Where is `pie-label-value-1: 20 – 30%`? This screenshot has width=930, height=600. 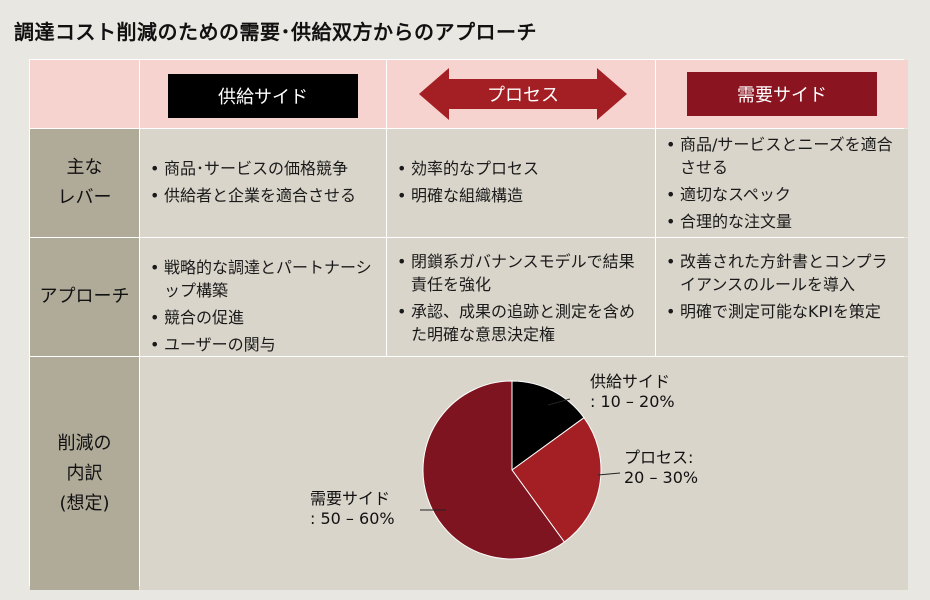
pie-label-value-1: 20 – 30% is located at coordinates (661, 477).